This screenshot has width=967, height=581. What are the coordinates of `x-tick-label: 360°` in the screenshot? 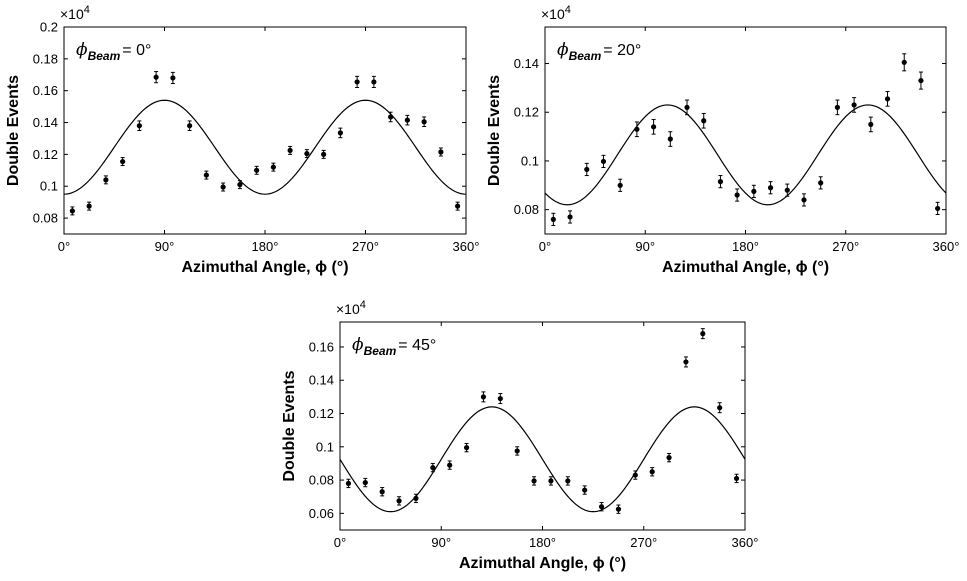 It's located at (745, 542).